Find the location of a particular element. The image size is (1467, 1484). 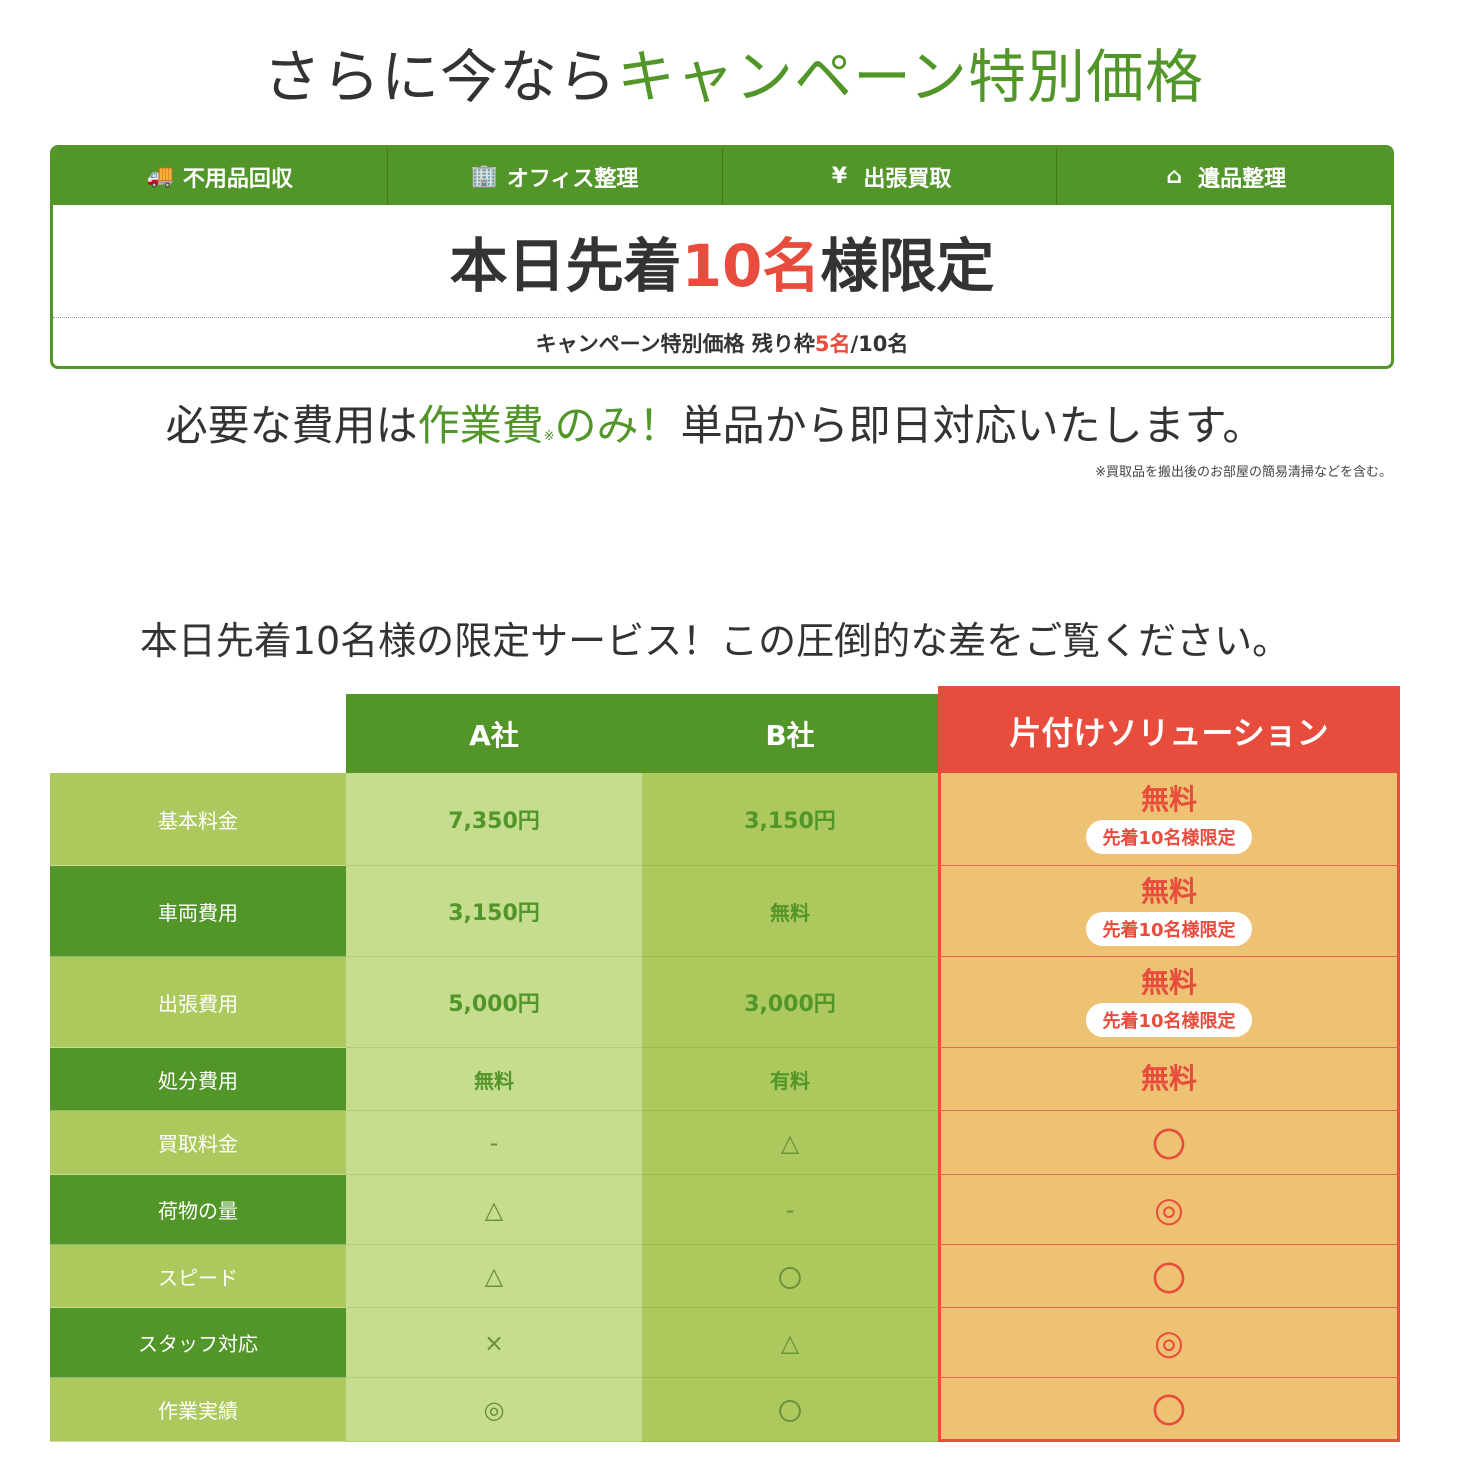

tab-estate-cleanup: ⌂ 遺品整理 is located at coordinates (1224, 176).